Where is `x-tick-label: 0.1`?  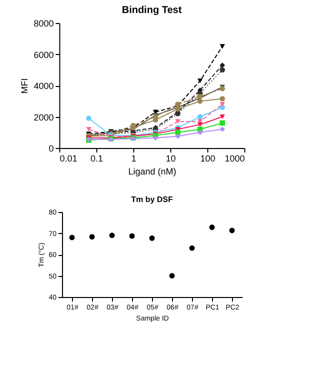
x-tick-label: 0.1 is located at coordinates (97, 159).